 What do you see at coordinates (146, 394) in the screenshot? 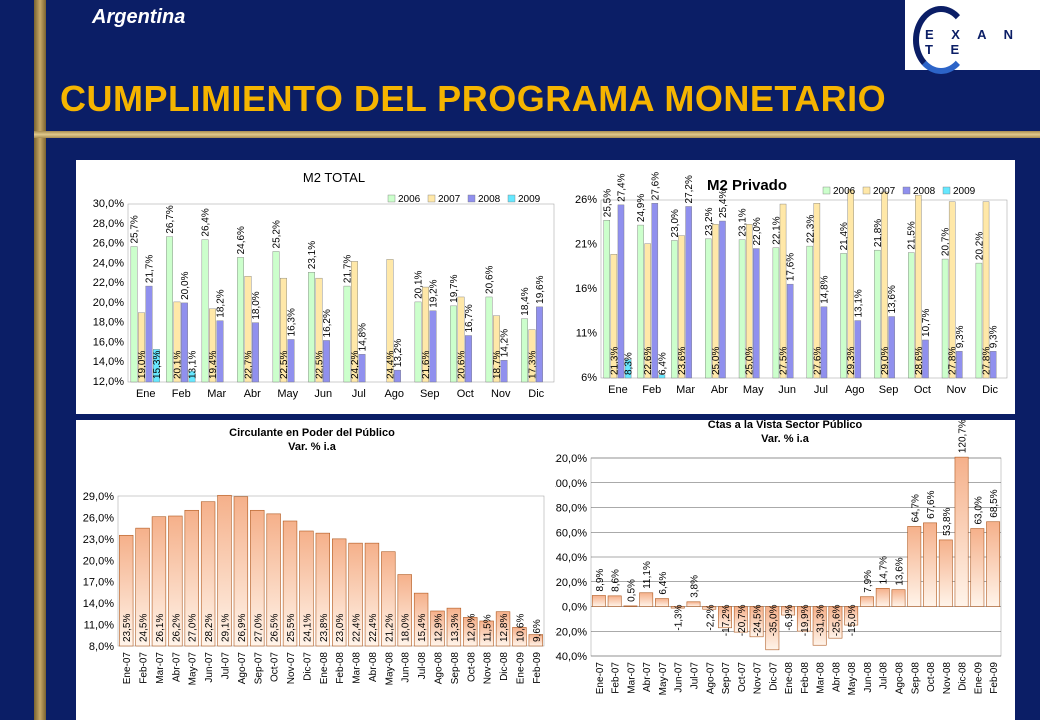
I see `x-tick-label: Ene` at bounding box center [146, 394].